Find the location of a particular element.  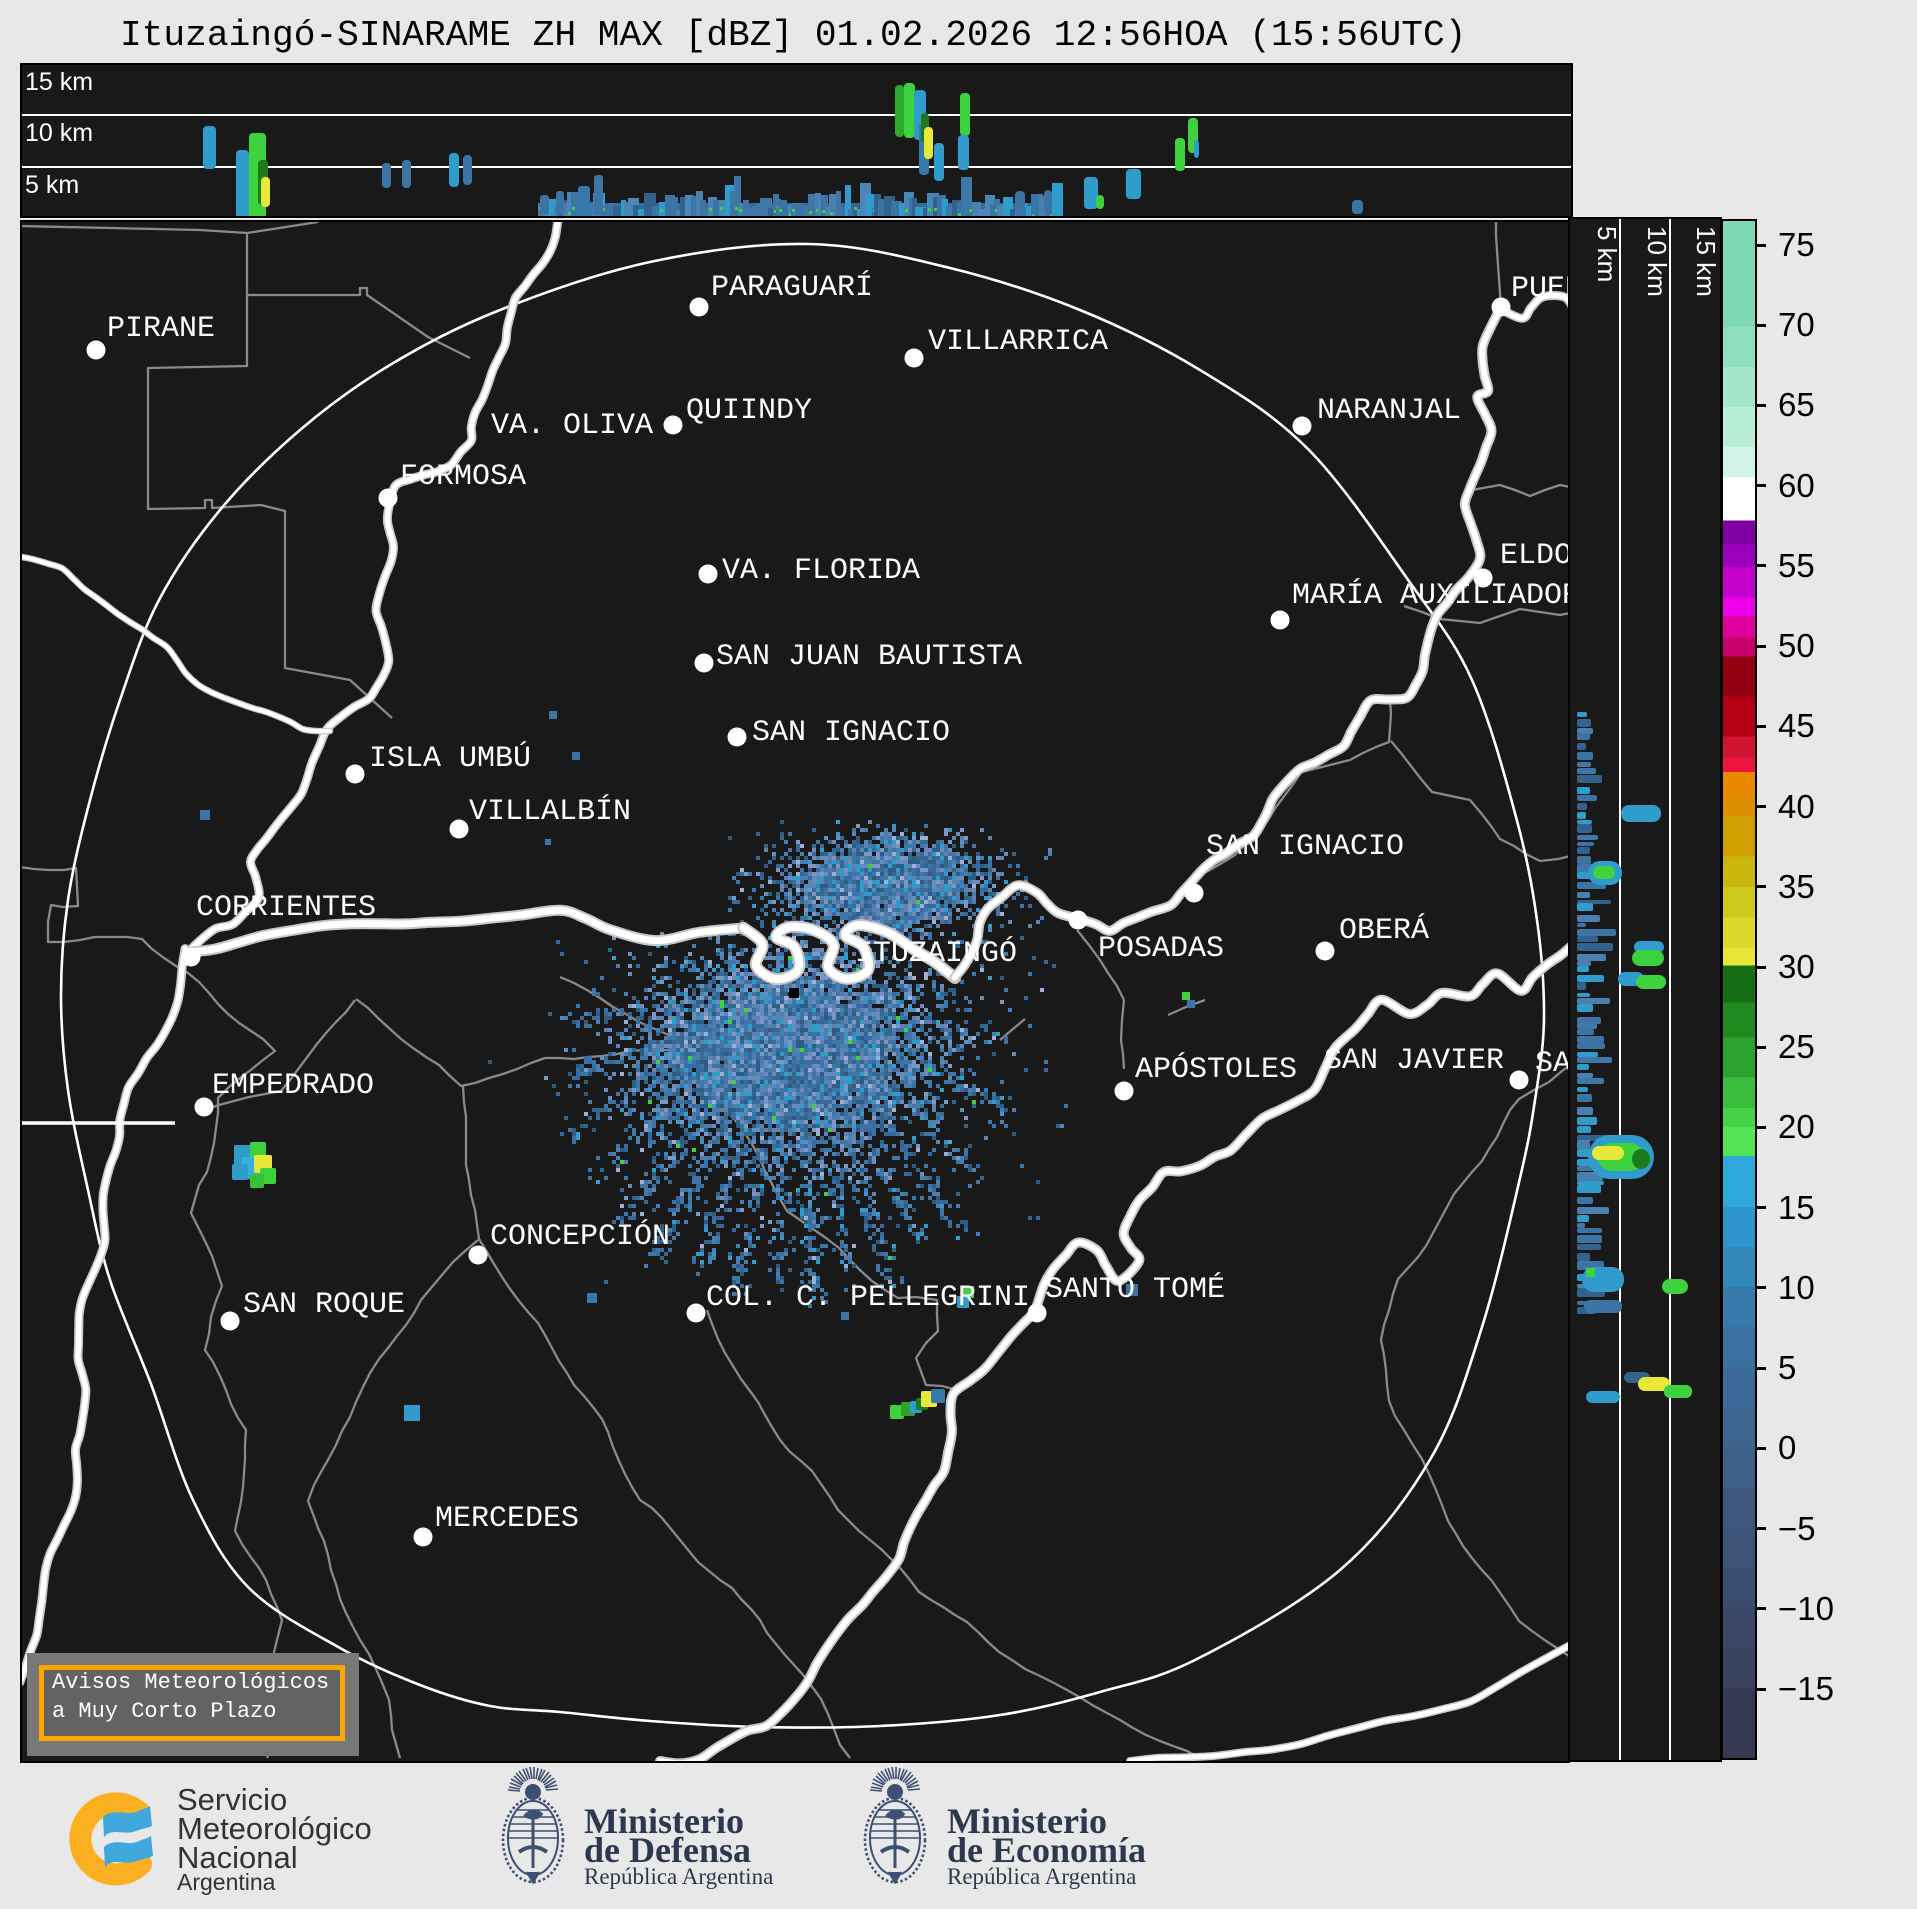

svg-text: VA. FLORIDA is located at coordinates (821, 571).